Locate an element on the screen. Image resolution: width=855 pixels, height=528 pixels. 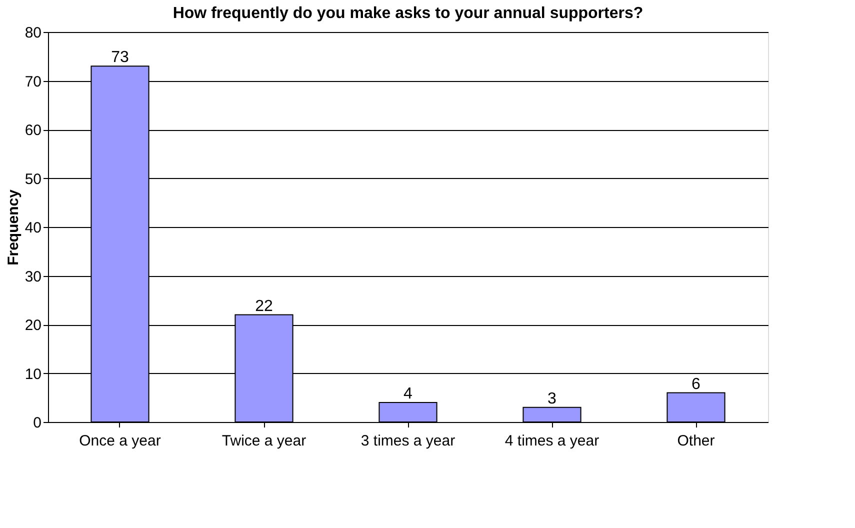
x-tick-label: Once a year is located at coordinates (120, 441).